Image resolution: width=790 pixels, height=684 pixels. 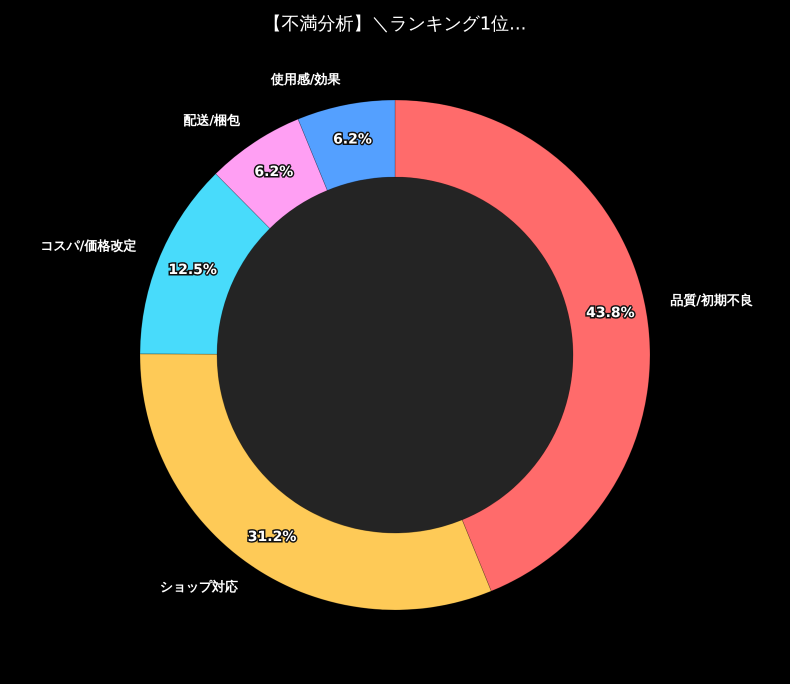 I want to click on slice-label: 使用感/効果, so click(x=306, y=79).